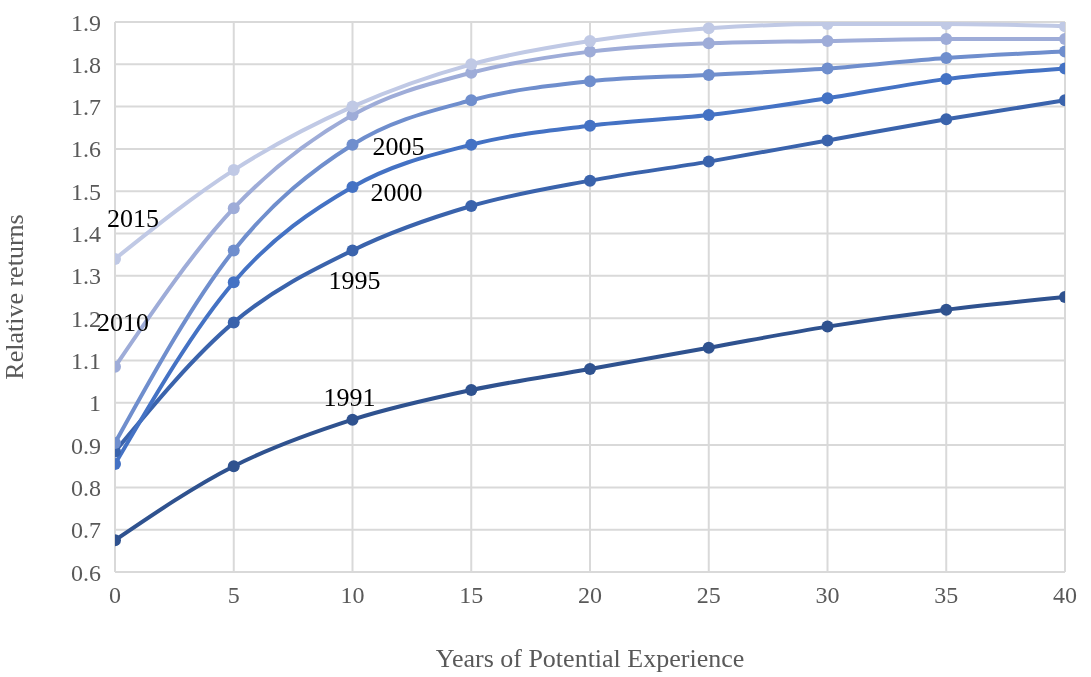 The height and width of the screenshot is (677, 1091). Describe the element at coordinates (115, 595) in the screenshot. I see `x-tick-label: 0` at that location.